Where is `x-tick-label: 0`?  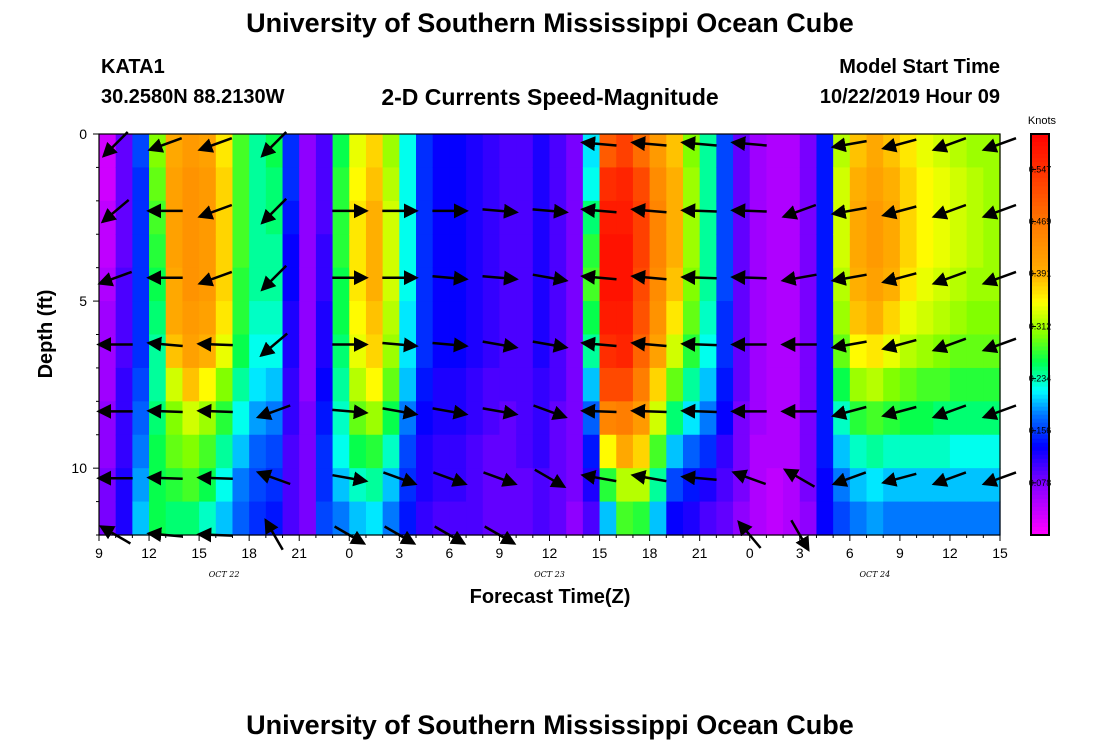
x-tick-label: 0 is located at coordinates (349, 553).